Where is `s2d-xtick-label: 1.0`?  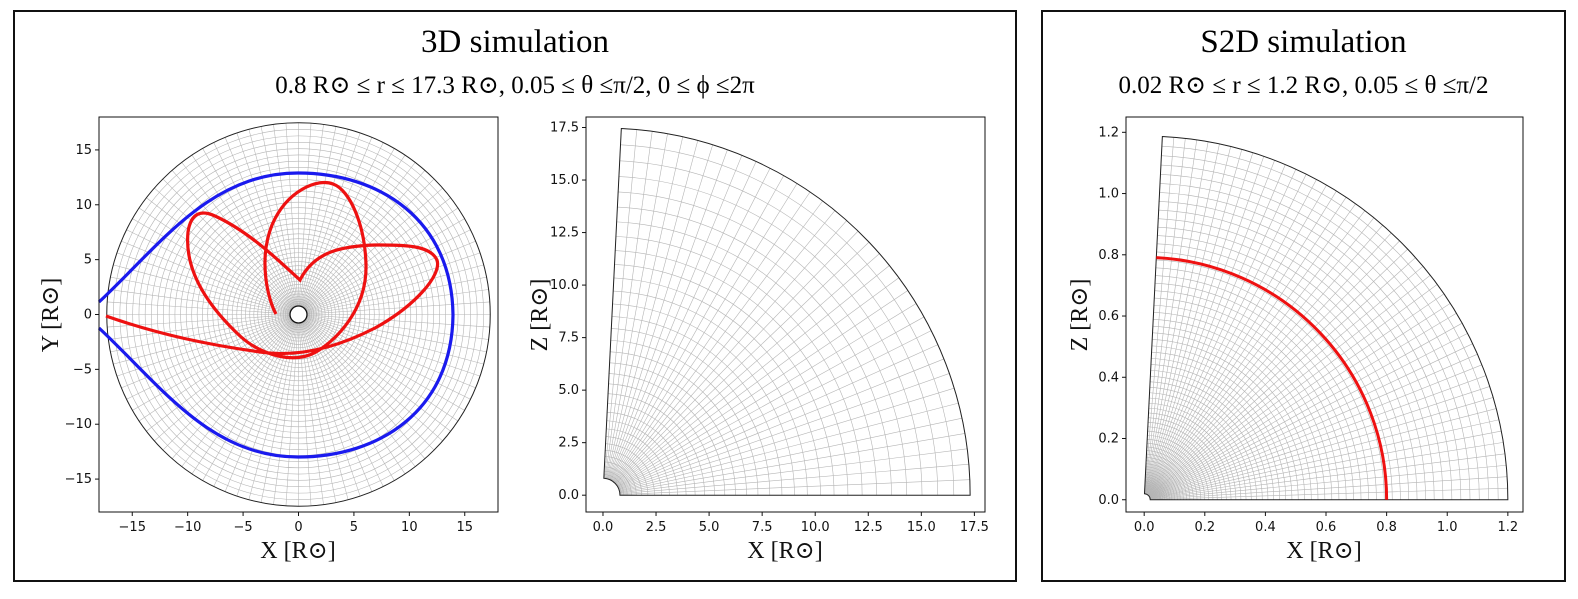 s2d-xtick-label: 1.0 is located at coordinates (1447, 527).